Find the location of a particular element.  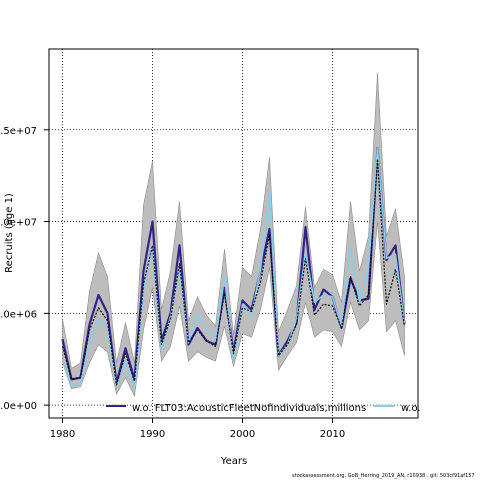

x-axis-label: Years is located at coordinates (233, 461).